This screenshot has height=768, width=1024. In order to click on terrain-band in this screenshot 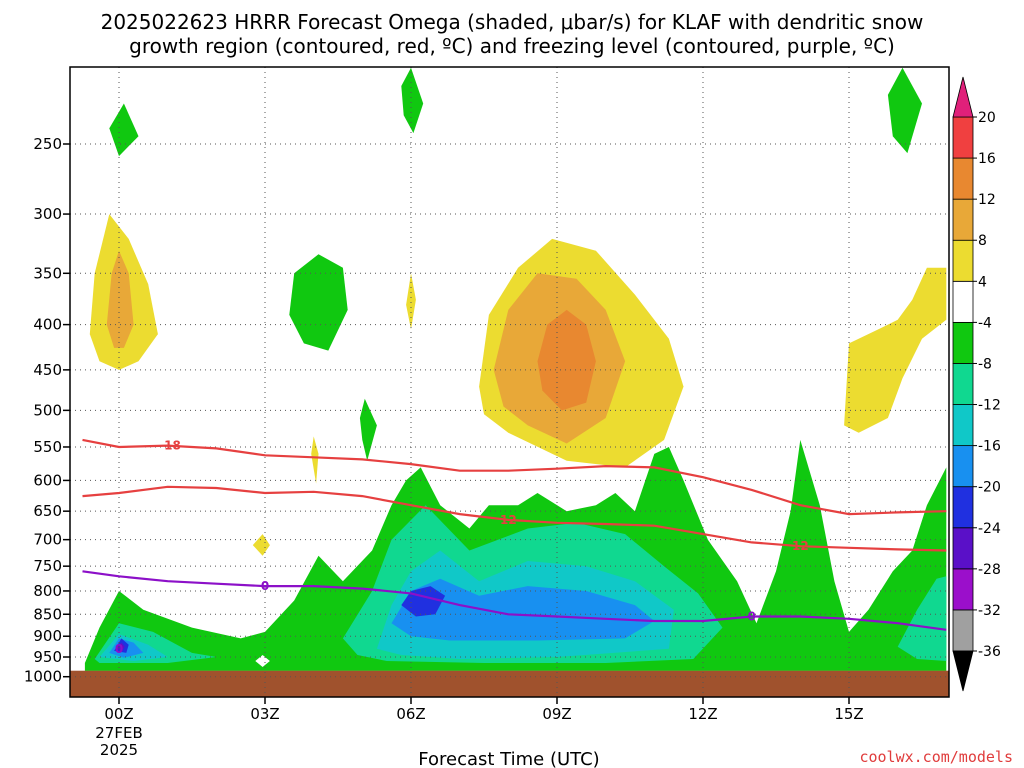, I will do `click(509, 683)`.